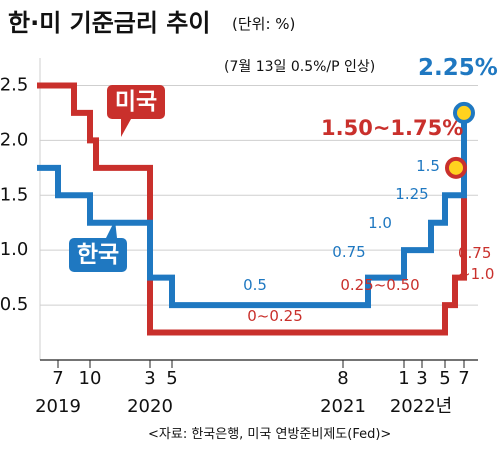 The image size is (500, 450). What do you see at coordinates (109, 23) in the screenshot?
I see `chart-title: 한·미 기준금리 추이` at bounding box center [109, 23].